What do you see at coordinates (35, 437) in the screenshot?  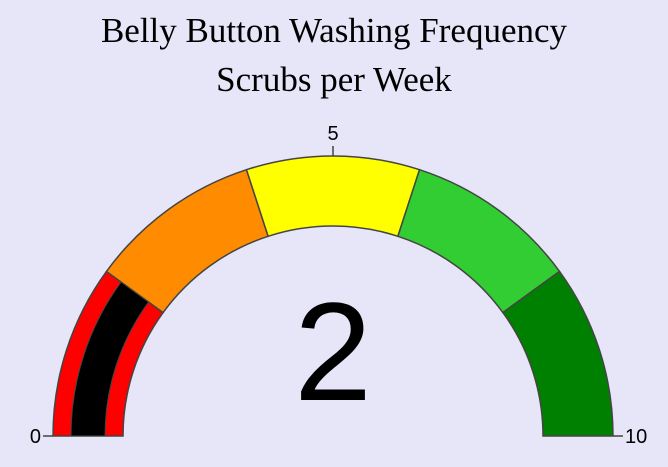 I see `gauge-tick-label: 0` at bounding box center [35, 437].